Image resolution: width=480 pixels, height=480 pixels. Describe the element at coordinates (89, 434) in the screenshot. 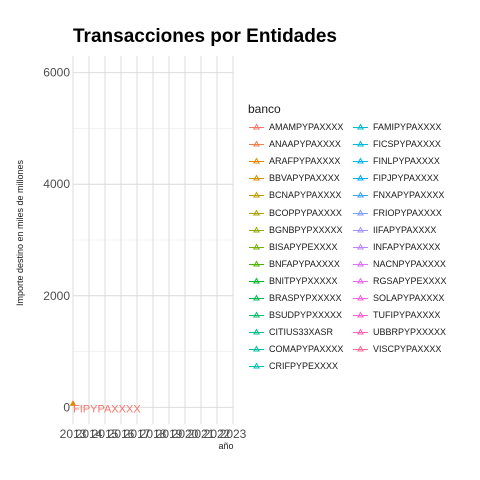

I see `x-tick-label: 2014` at that location.